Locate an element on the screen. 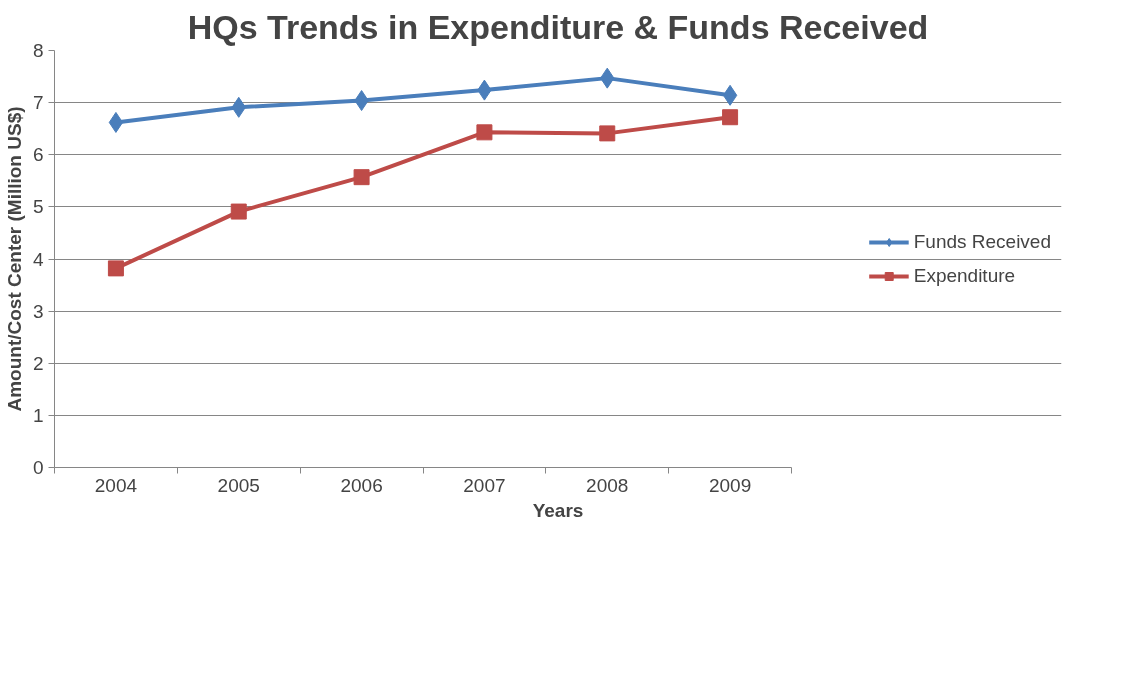 This screenshot has width=1148, height=676. y-tick-label: 8 is located at coordinates (38, 50).